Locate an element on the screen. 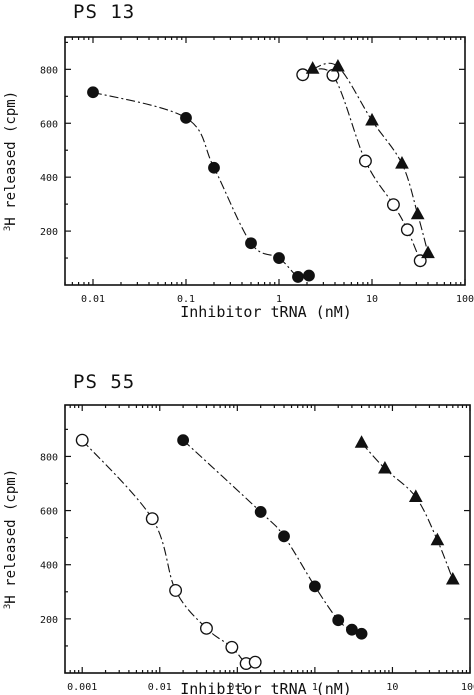  x-tick-label: 0.001 is located at coordinates (82, 687).